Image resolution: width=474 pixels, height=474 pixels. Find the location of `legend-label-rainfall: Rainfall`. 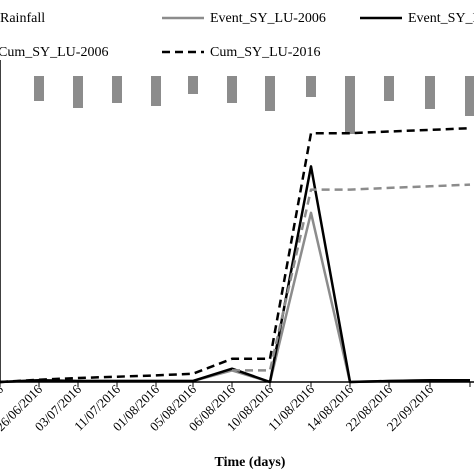

legend-label-rainfall: Rainfall is located at coordinates (22, 18).